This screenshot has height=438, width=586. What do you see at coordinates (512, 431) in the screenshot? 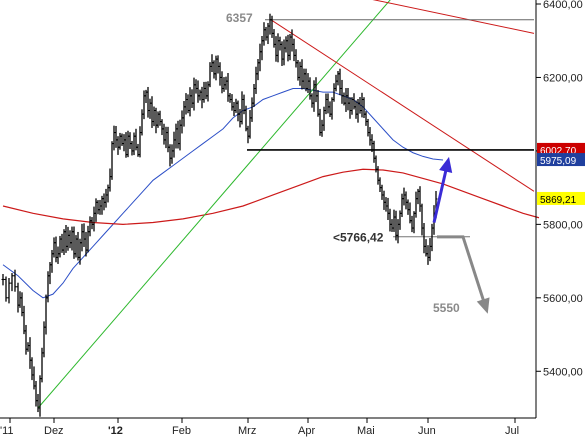
I see `x-tick-label: Jul` at bounding box center [512, 431].